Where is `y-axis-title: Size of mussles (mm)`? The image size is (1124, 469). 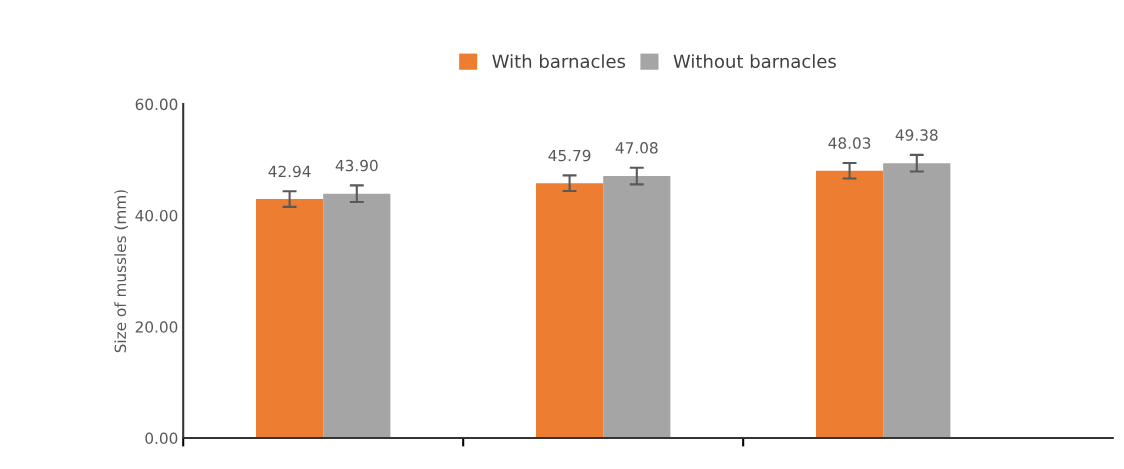 y-axis-title: Size of mussles (mm) is located at coordinates (121, 271).